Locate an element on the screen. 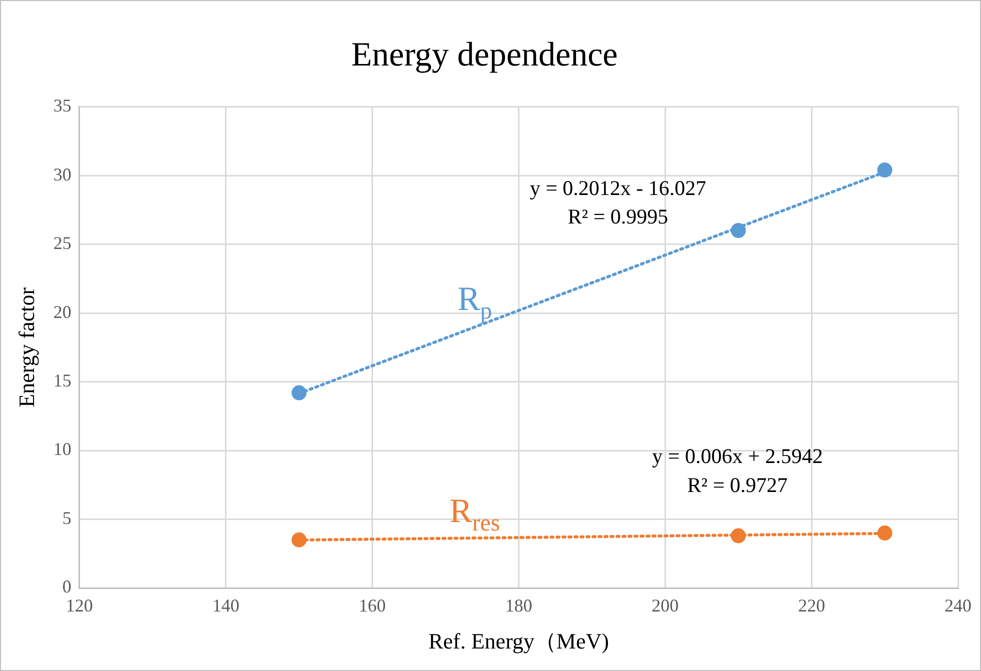 The height and width of the screenshot is (671, 981). y-tick-label: 15 is located at coordinates (62, 380).